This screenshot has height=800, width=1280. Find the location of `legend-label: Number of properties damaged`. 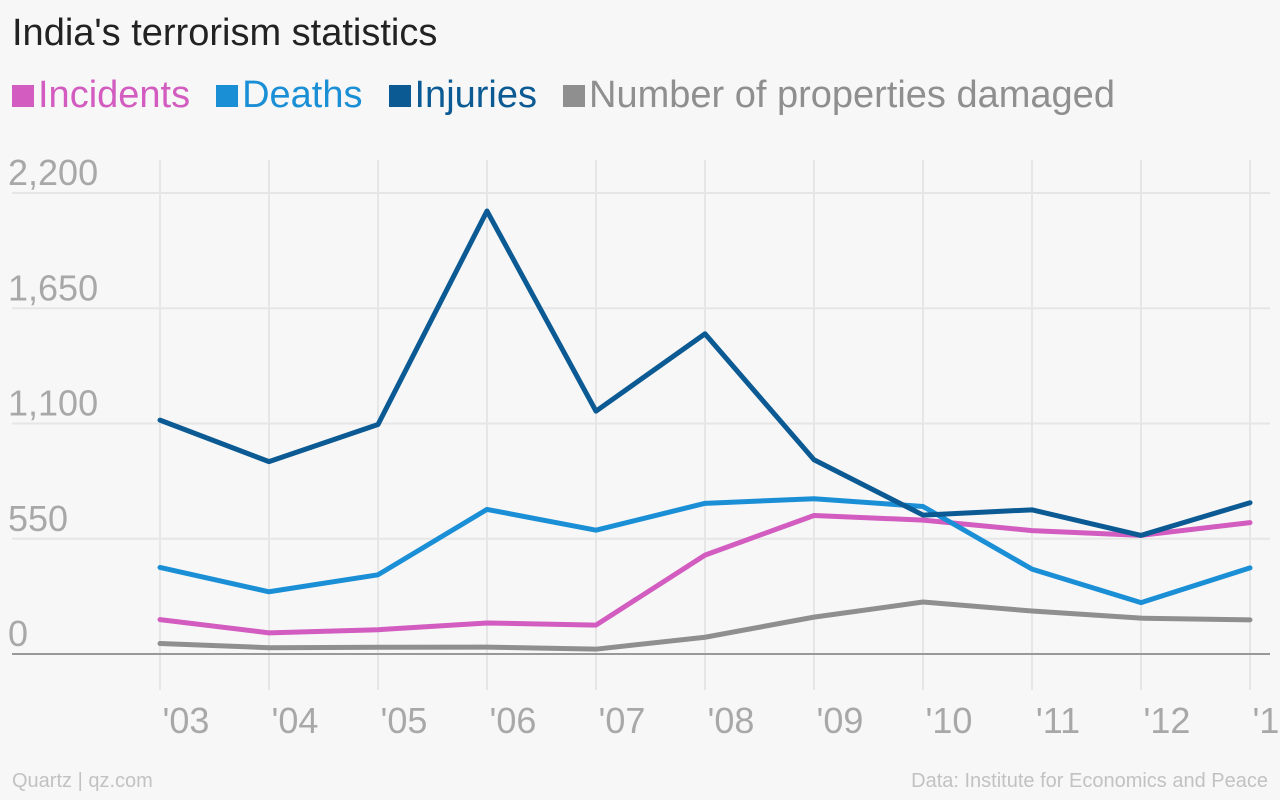

legend-label: Number of properties damaged is located at coordinates (852, 95).